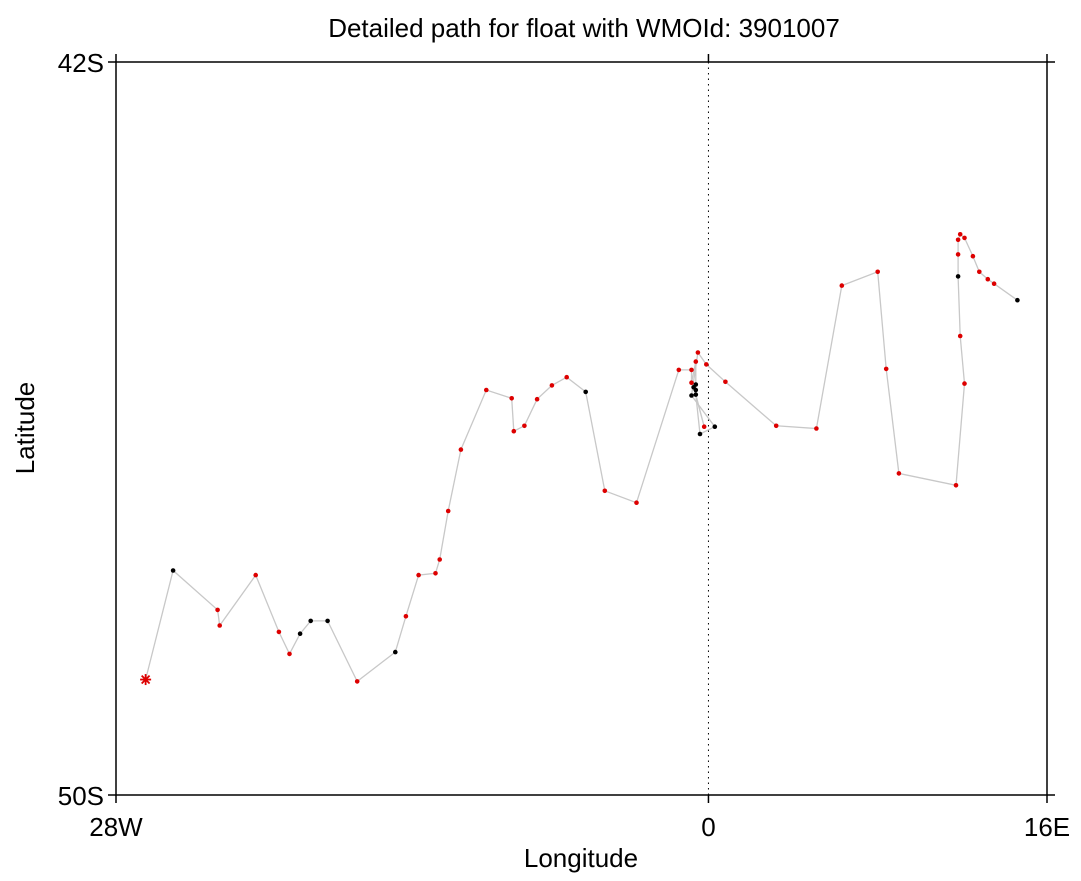 This screenshot has width=1081, height=881. Describe the element at coordinates (1047, 827) in the screenshot. I see `x-tick-label: 16E` at that location.